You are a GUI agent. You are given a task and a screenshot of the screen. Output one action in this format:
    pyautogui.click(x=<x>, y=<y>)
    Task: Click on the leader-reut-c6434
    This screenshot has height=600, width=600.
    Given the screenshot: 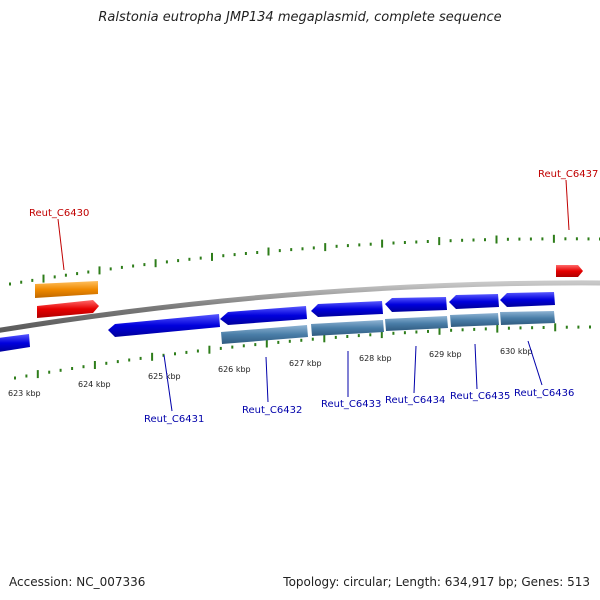 What is the action you would take?
    pyautogui.click(x=415, y=369)
    